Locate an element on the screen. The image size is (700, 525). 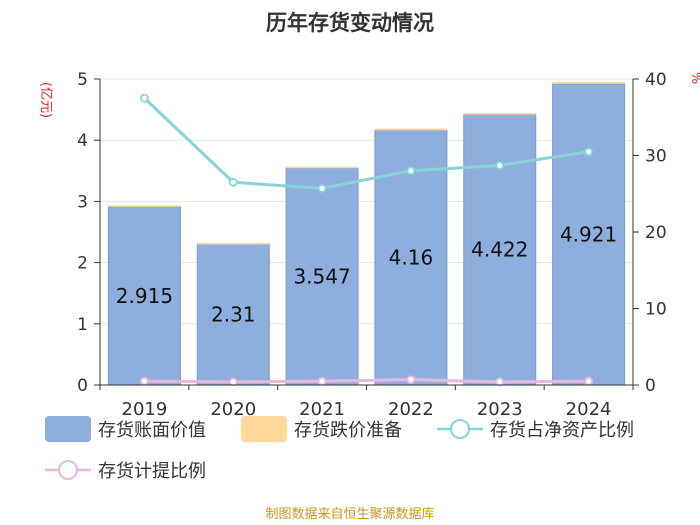
legend-label: 存货计提比例 is located at coordinates (152, 471).